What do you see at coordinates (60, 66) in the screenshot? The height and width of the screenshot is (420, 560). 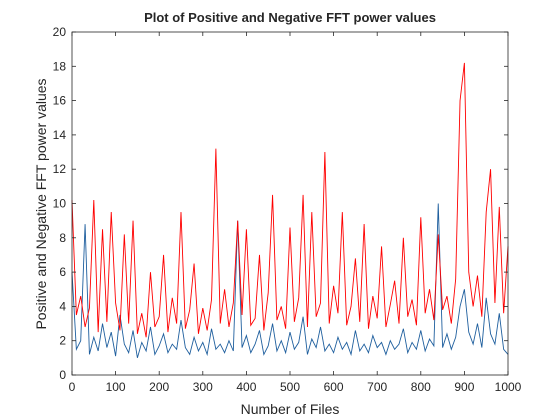 I see `y-tick-label: 18` at bounding box center [60, 66].